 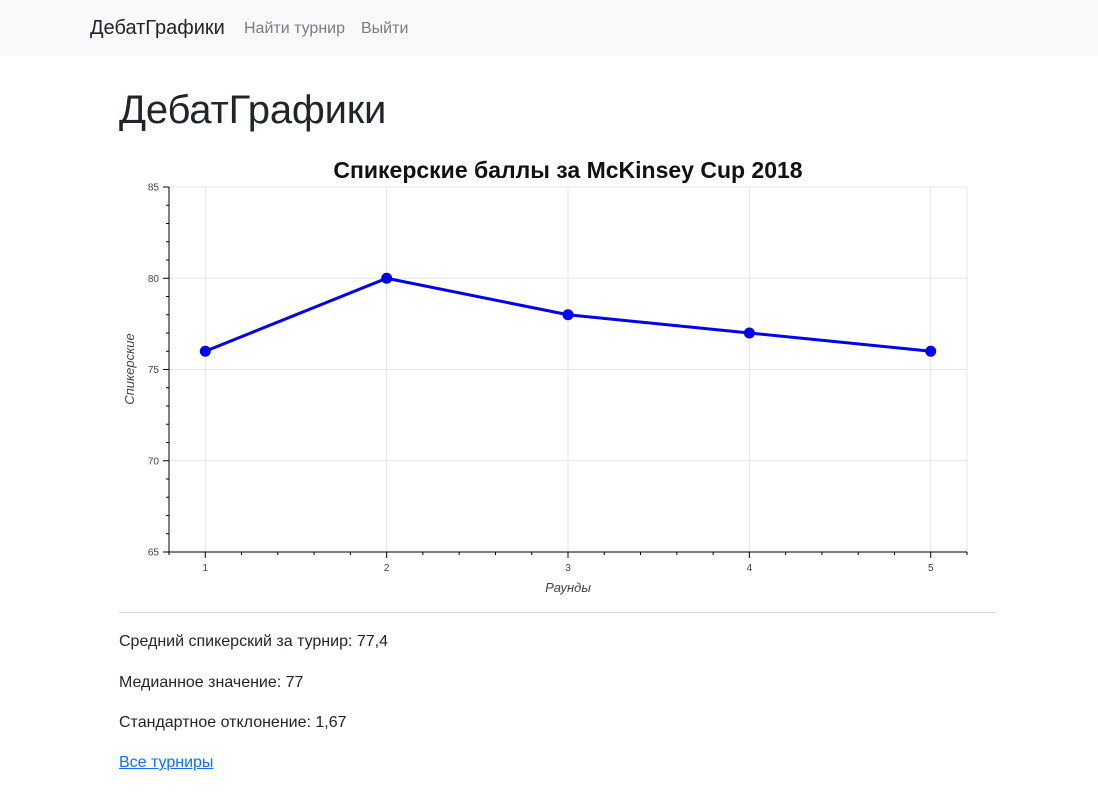 I want to click on x-tick-label: 4, so click(x=750, y=568).